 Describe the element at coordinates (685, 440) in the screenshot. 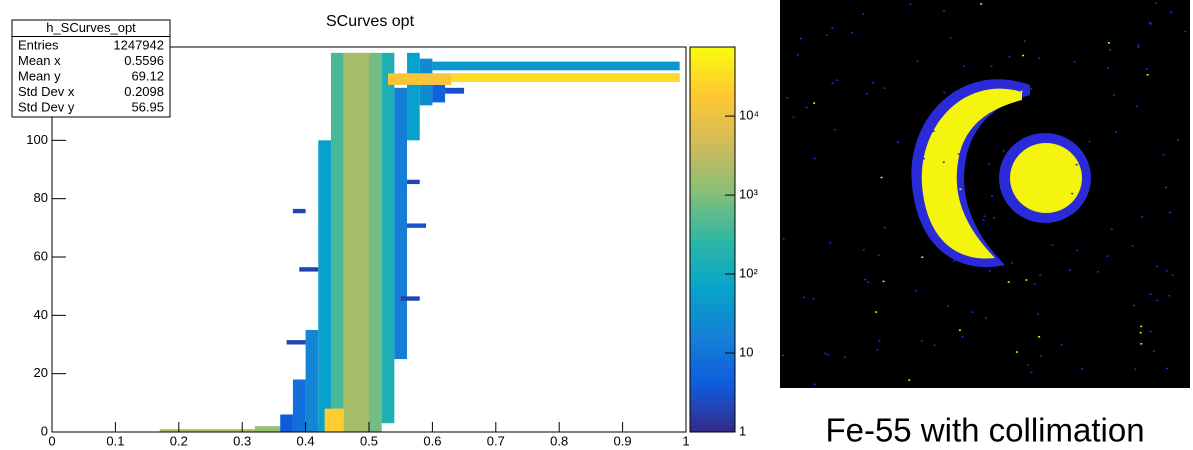

I see `x-tick-label: 1` at that location.